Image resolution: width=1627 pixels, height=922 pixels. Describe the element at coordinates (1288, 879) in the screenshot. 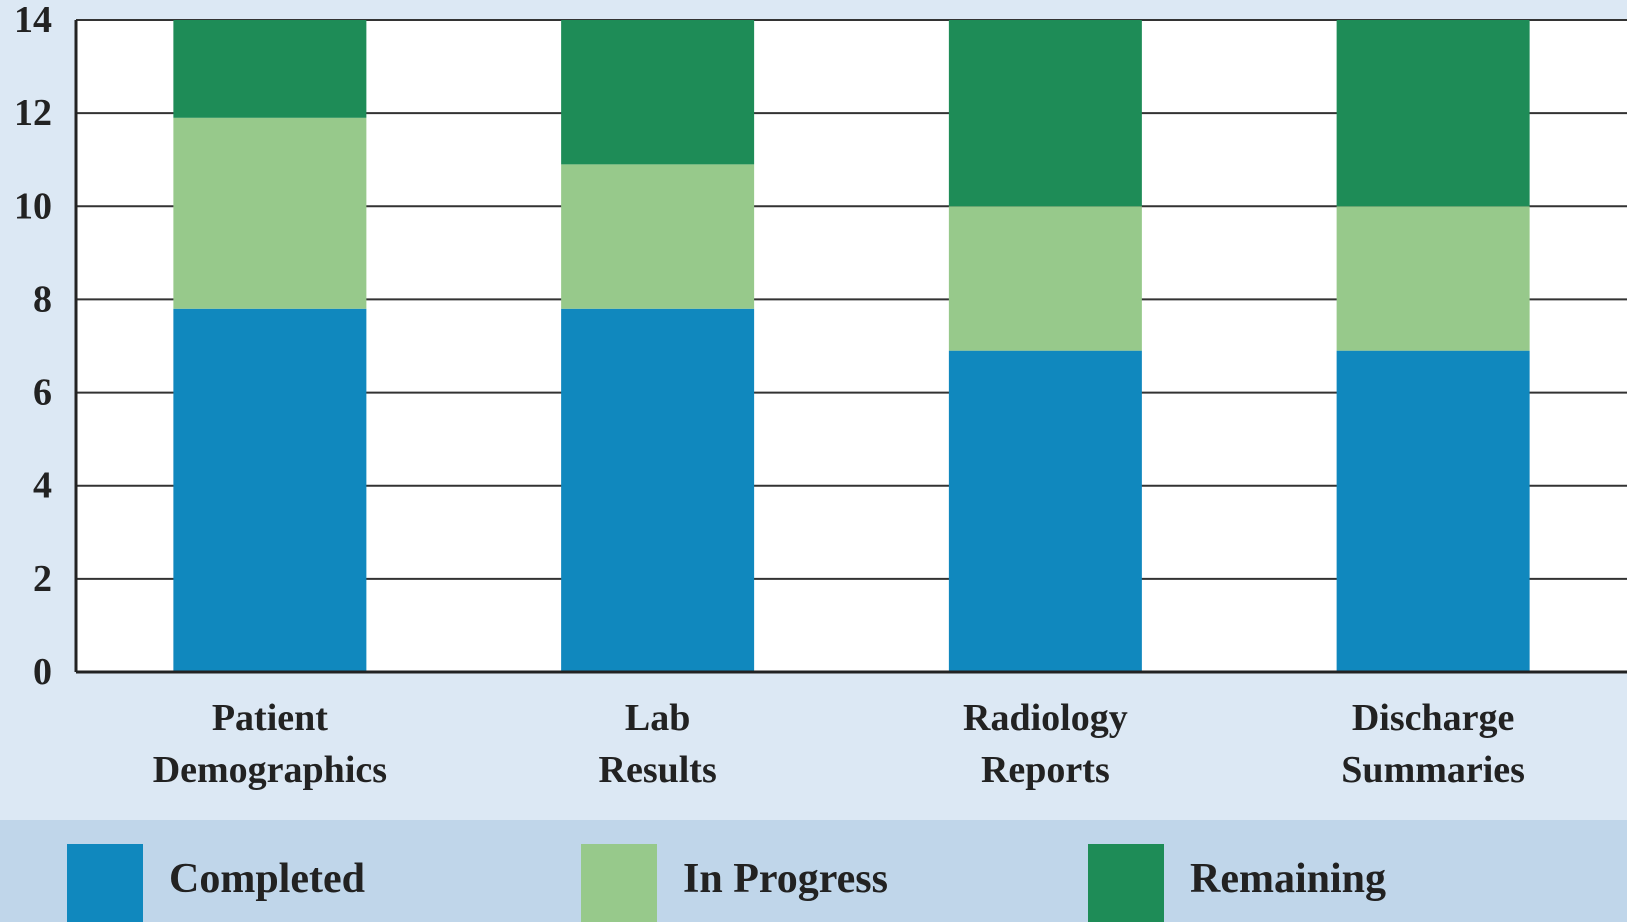

I see `legend-label: Remaining` at that location.